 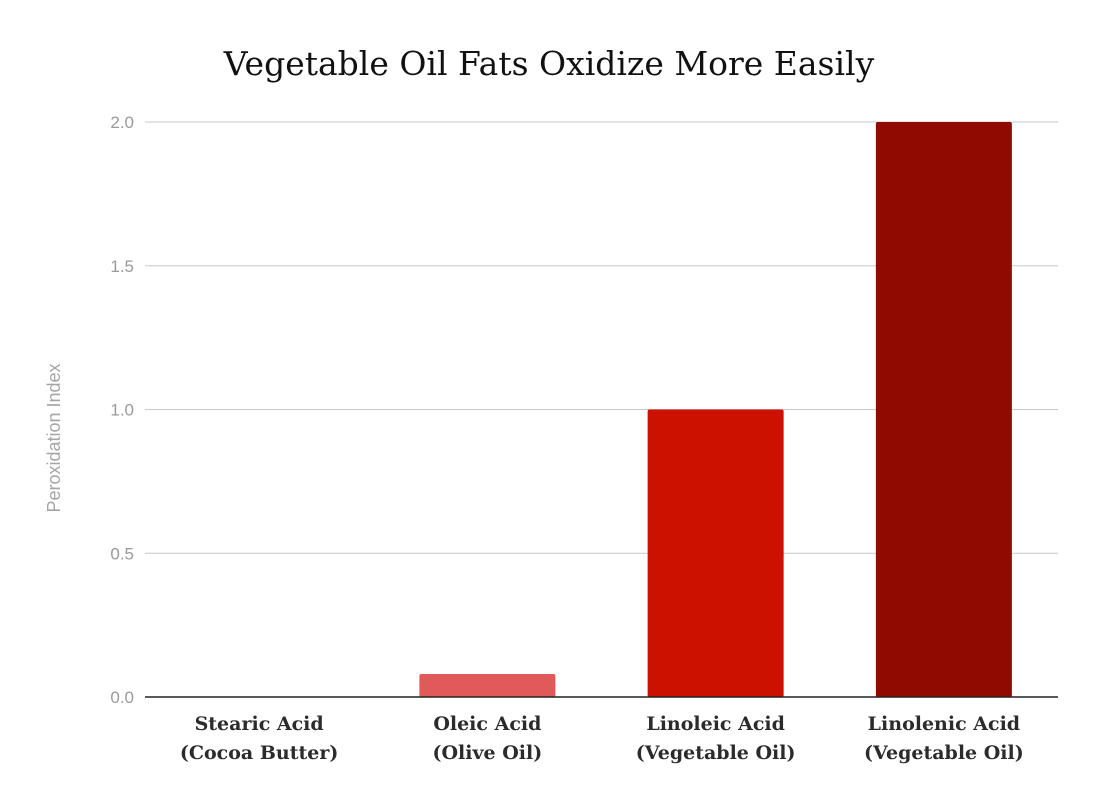 I want to click on y-tick-label: 2.0, so click(x=122, y=122).